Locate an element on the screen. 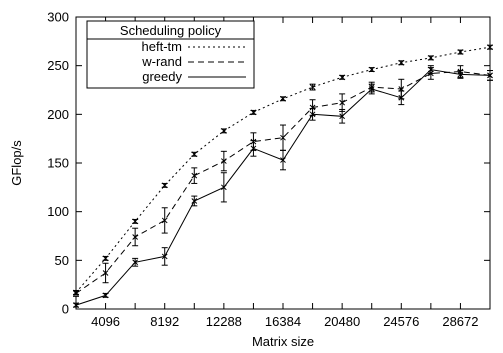 The image size is (503, 353). y-tick-label: 200 is located at coordinates (58, 114).